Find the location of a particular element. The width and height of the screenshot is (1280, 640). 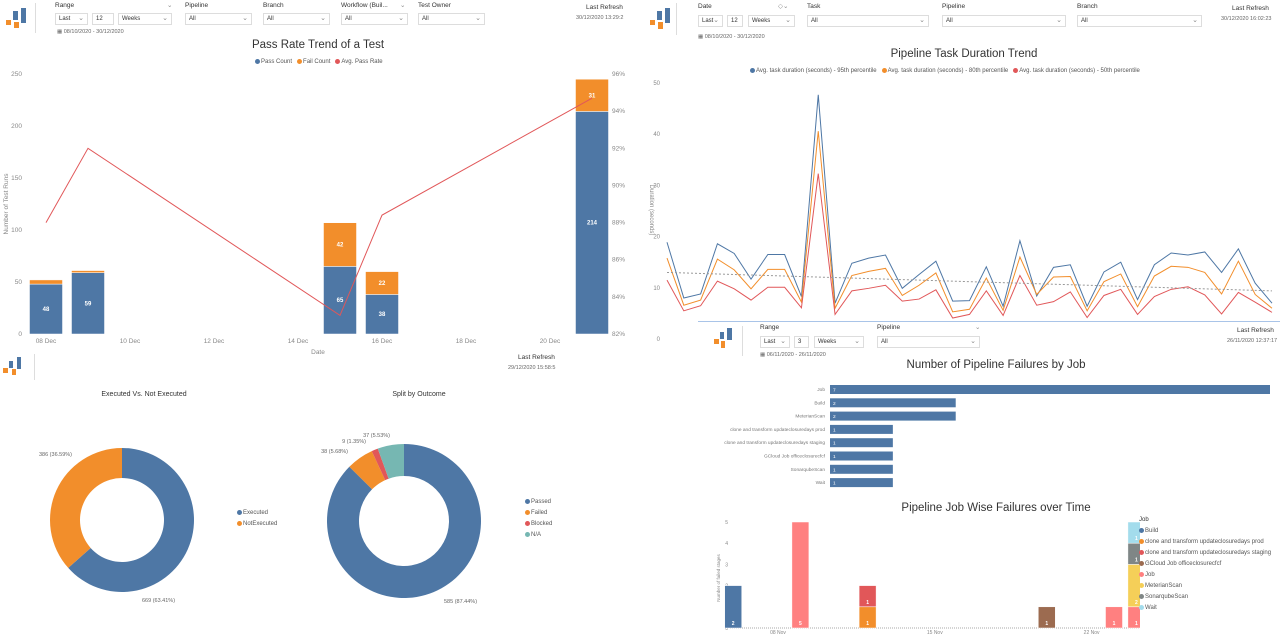

category-label: SonarqubeScan is located at coordinates (808, 470).